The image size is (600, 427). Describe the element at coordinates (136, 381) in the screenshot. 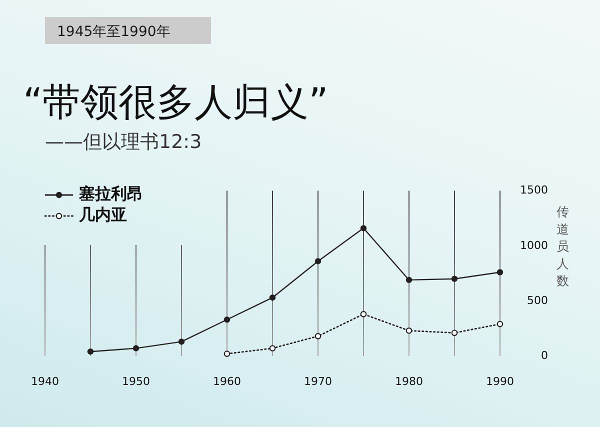

I see `x-tick-label: 1950` at that location.